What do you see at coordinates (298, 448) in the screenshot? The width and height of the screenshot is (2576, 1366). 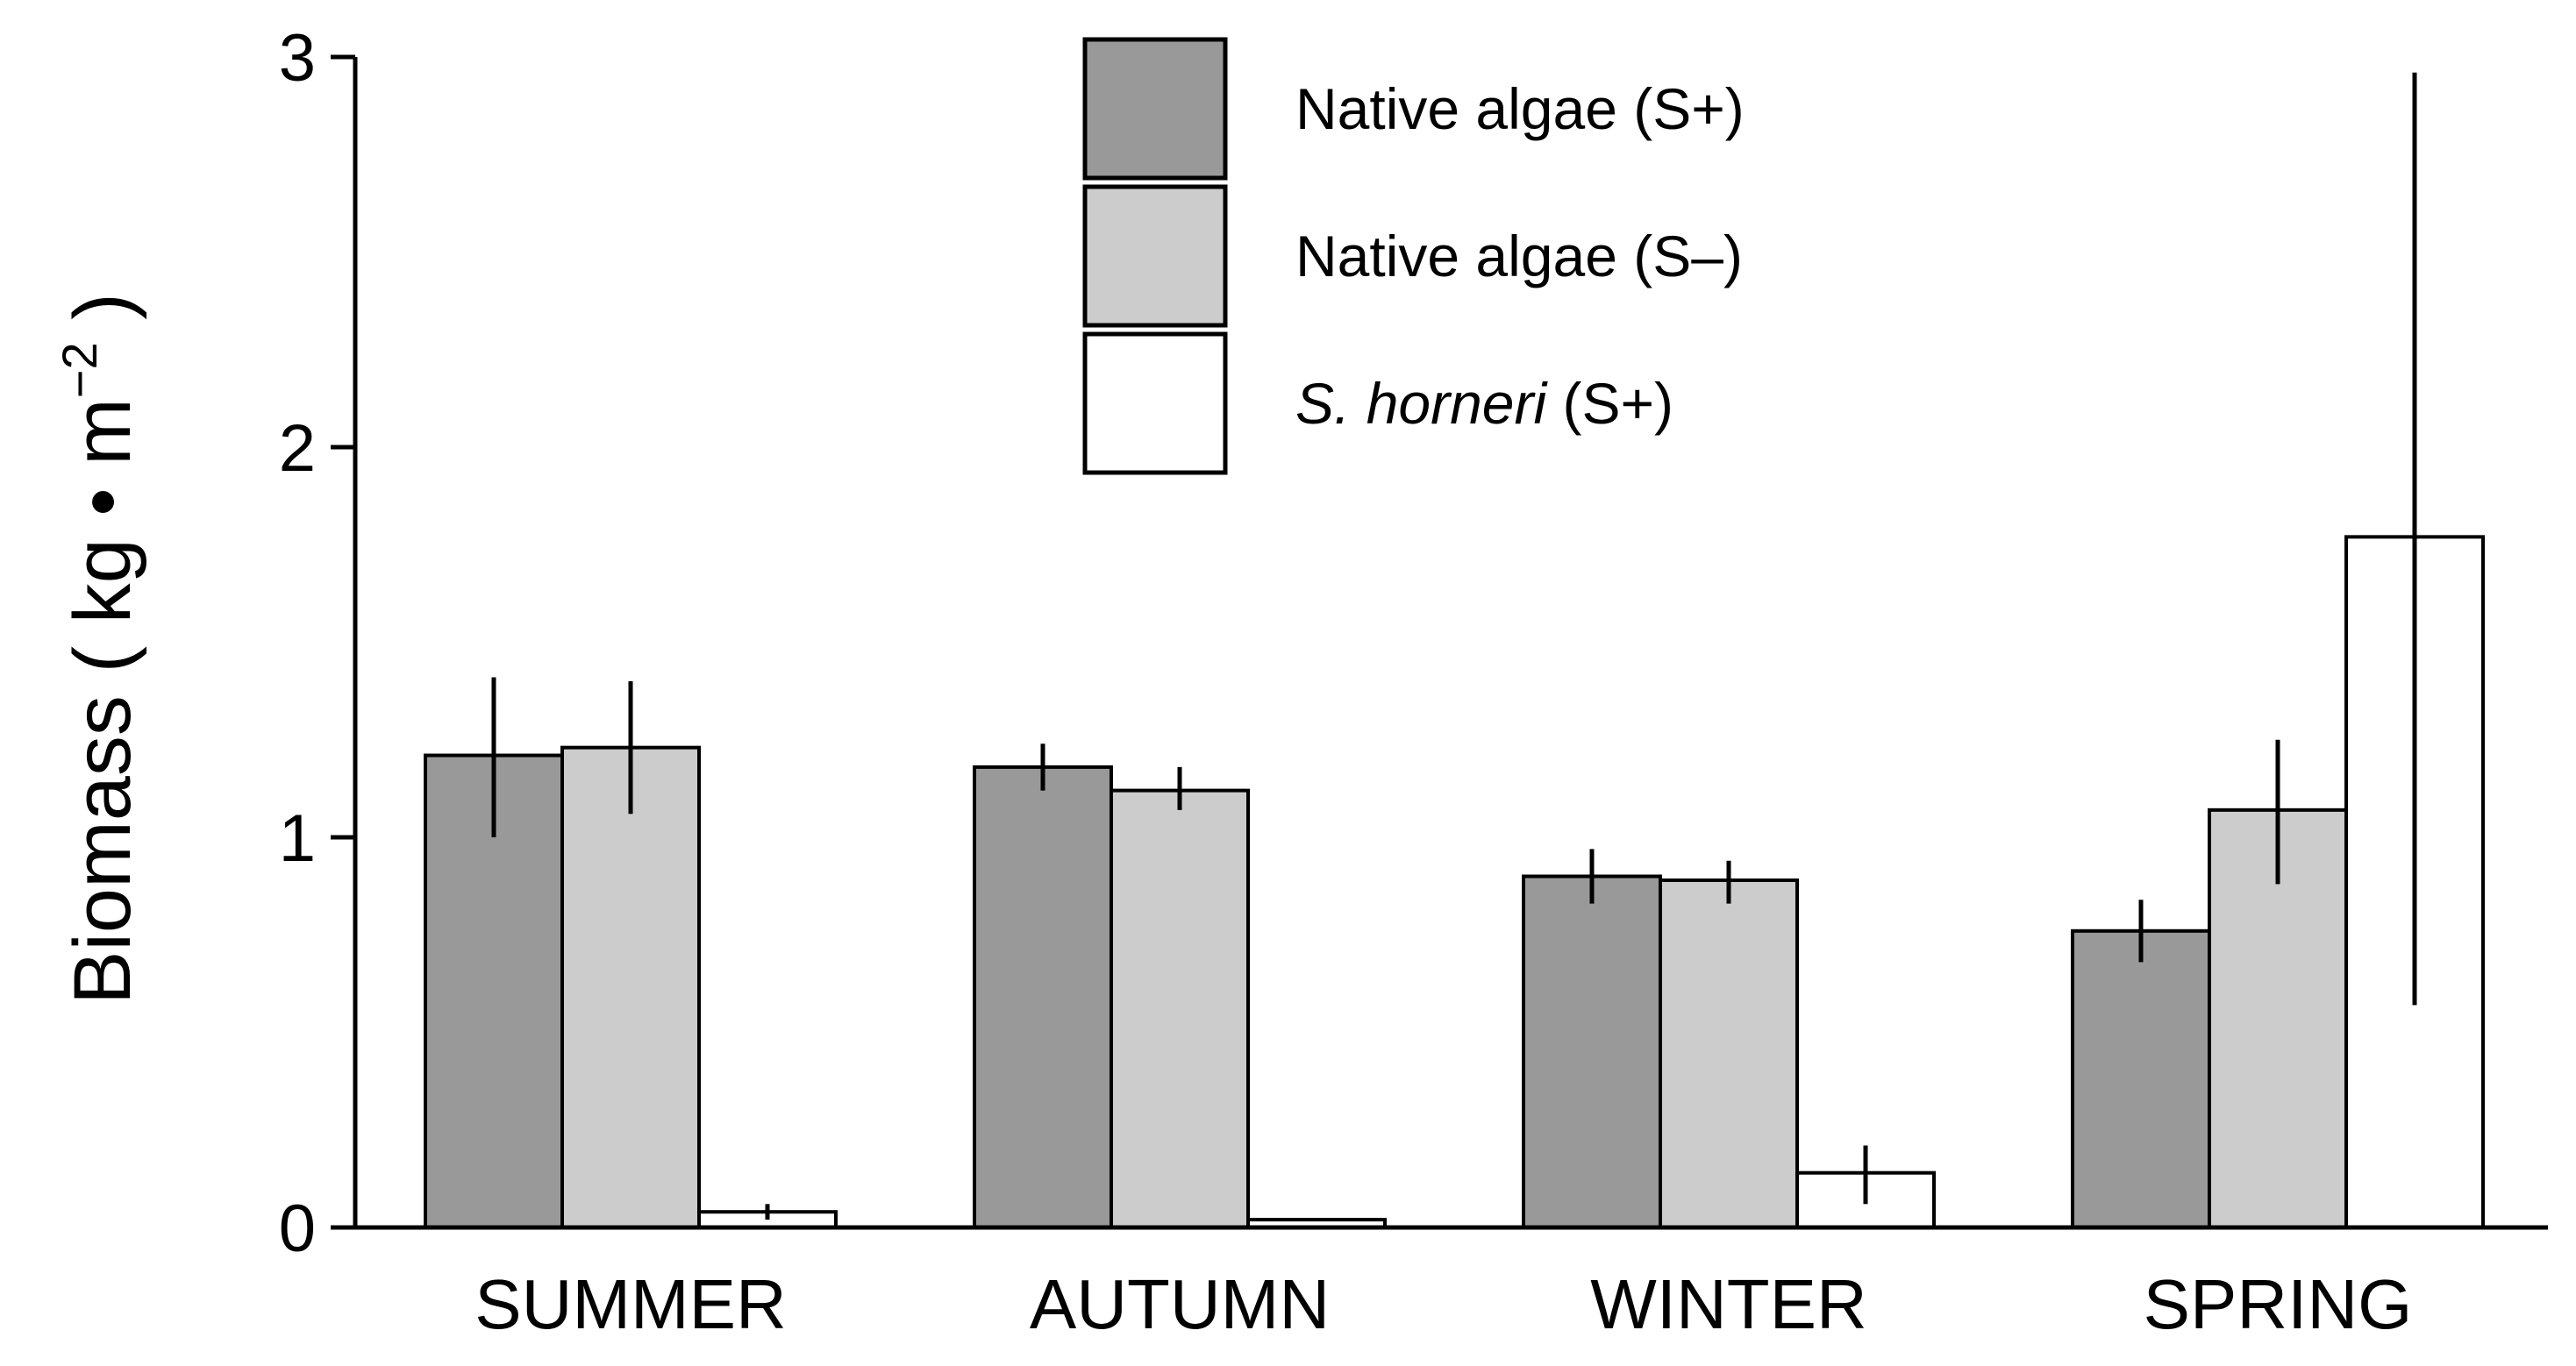 I see `y-tick-label-2: 2` at bounding box center [298, 448].